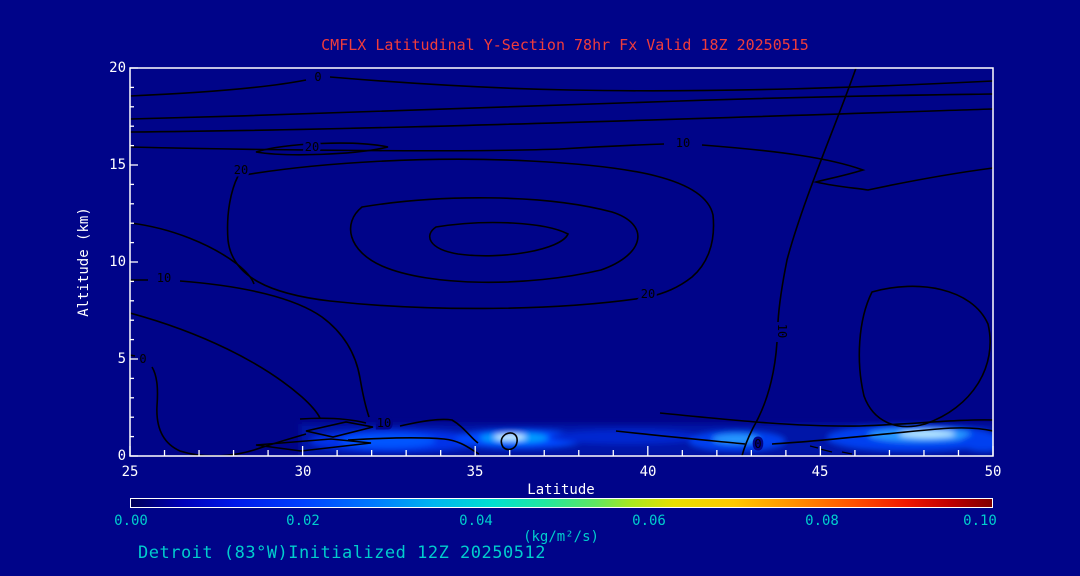 The height and width of the screenshot is (576, 1080). I want to click on colorbar-tick-label: 0.00, so click(131, 521).